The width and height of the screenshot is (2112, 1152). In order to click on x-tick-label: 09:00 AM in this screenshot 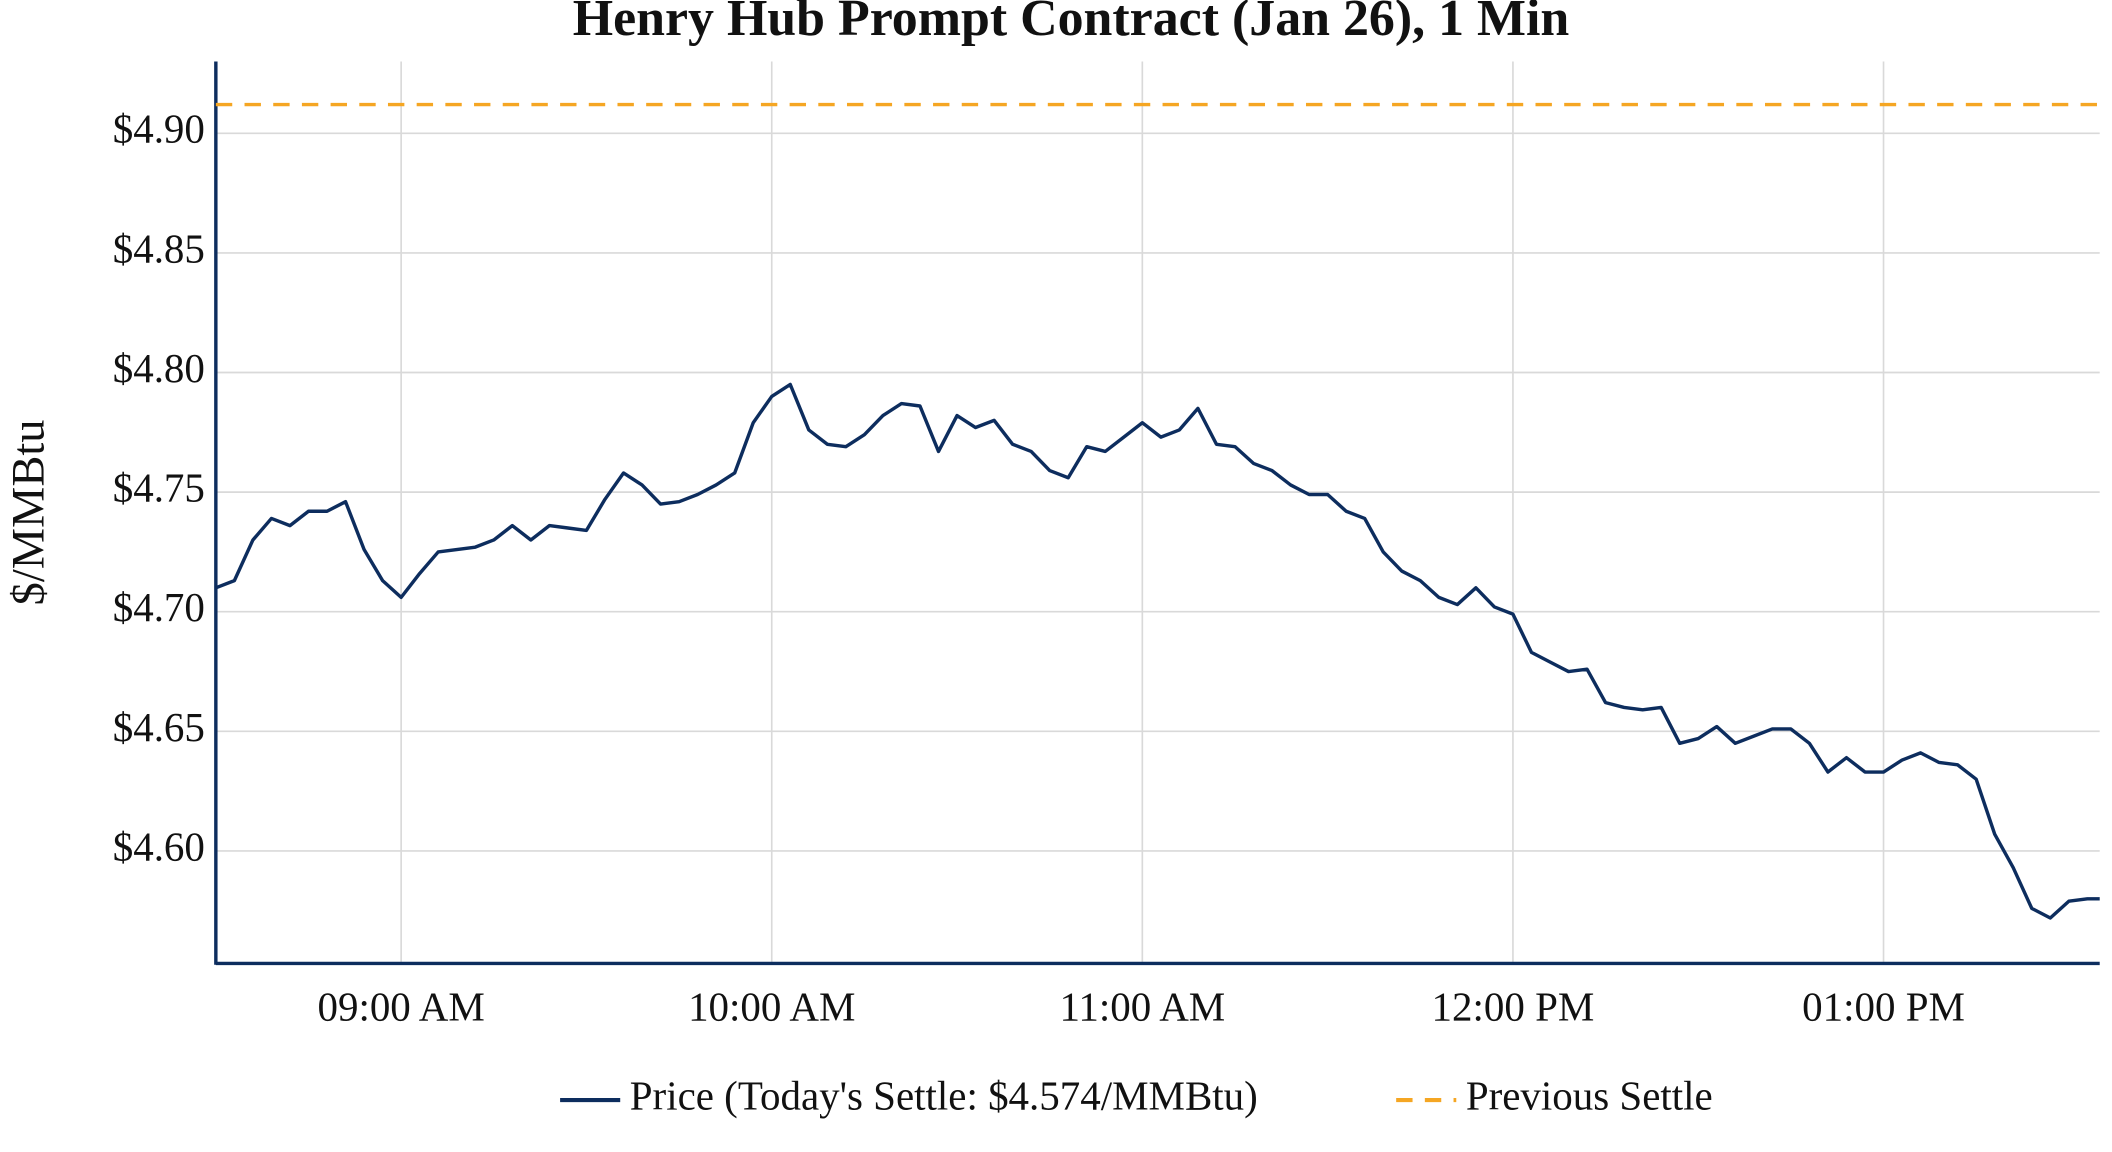, I will do `click(400, 1007)`.